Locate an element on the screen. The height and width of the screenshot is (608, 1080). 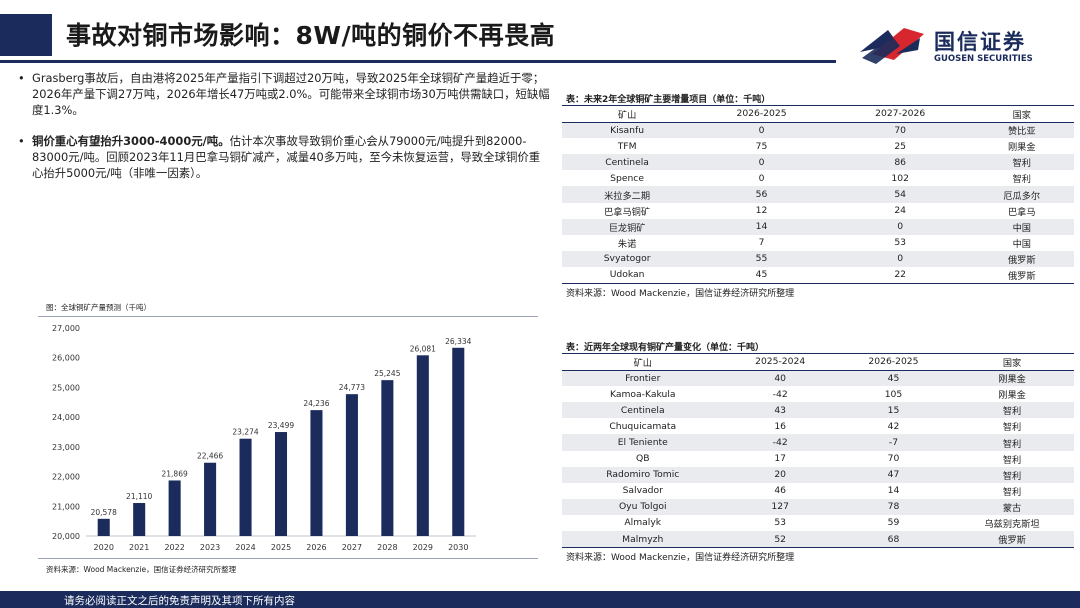
x-tick-label: 2024 is located at coordinates (245, 547).